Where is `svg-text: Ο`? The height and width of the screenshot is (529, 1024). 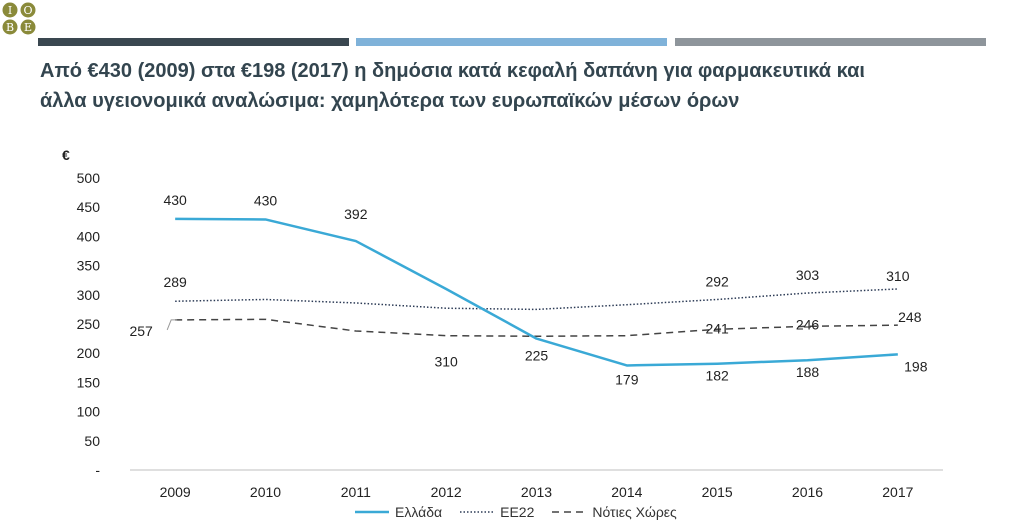 svg-text: Ο is located at coordinates (27, 10).